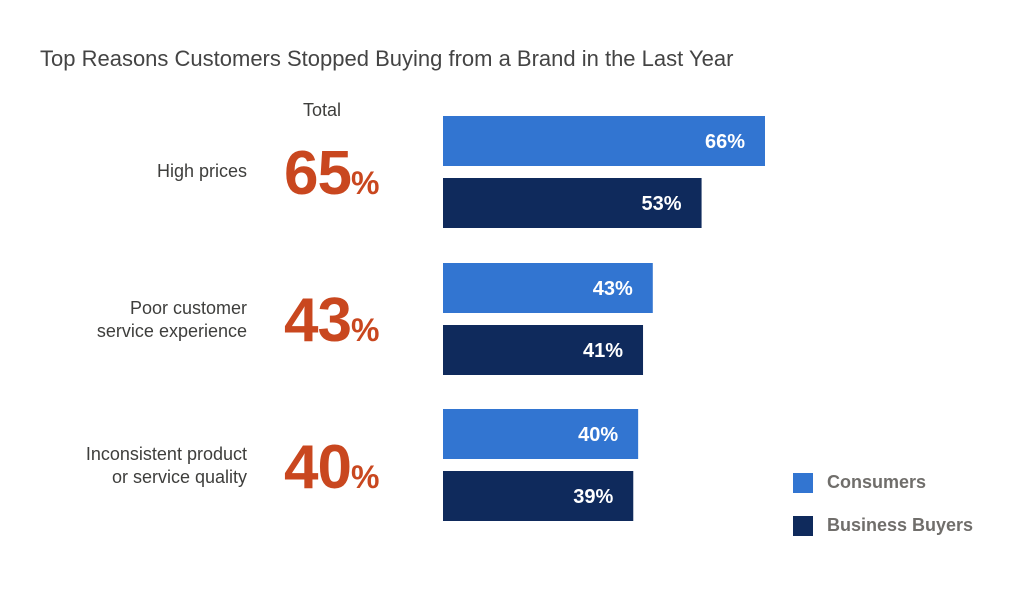 Image resolution: width=1024 pixels, height=606 pixels. Describe the element at coordinates (603, 351) in the screenshot. I see `bar-value-label: 41%` at that location.